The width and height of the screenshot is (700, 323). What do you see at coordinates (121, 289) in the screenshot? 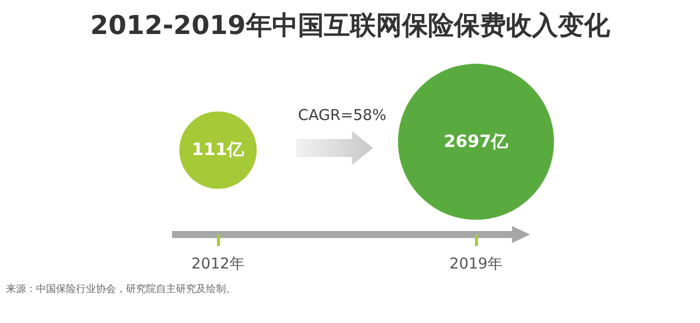
I see `source-note: 来源：中国保险行业协会，研究院自主研究及绘制。` at bounding box center [121, 289].